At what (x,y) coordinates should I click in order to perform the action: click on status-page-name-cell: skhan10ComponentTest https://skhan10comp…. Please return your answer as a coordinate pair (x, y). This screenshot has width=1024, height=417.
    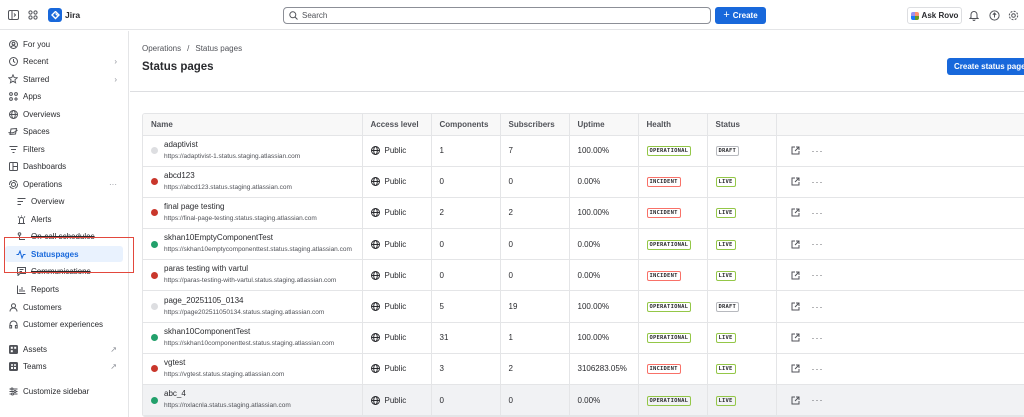
    Looking at the image, I should click on (256, 338).